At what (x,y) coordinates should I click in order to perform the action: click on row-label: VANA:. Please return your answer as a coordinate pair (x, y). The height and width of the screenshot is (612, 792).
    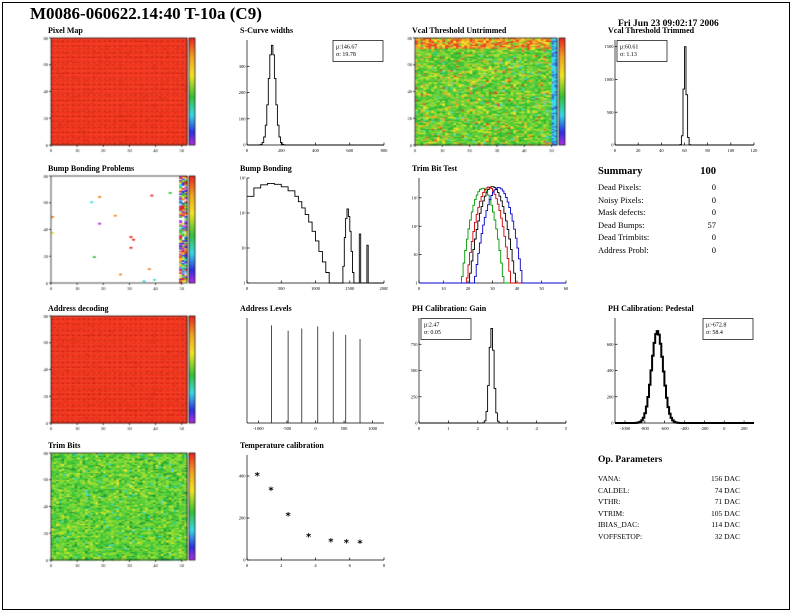
    Looking at the image, I should click on (609, 478).